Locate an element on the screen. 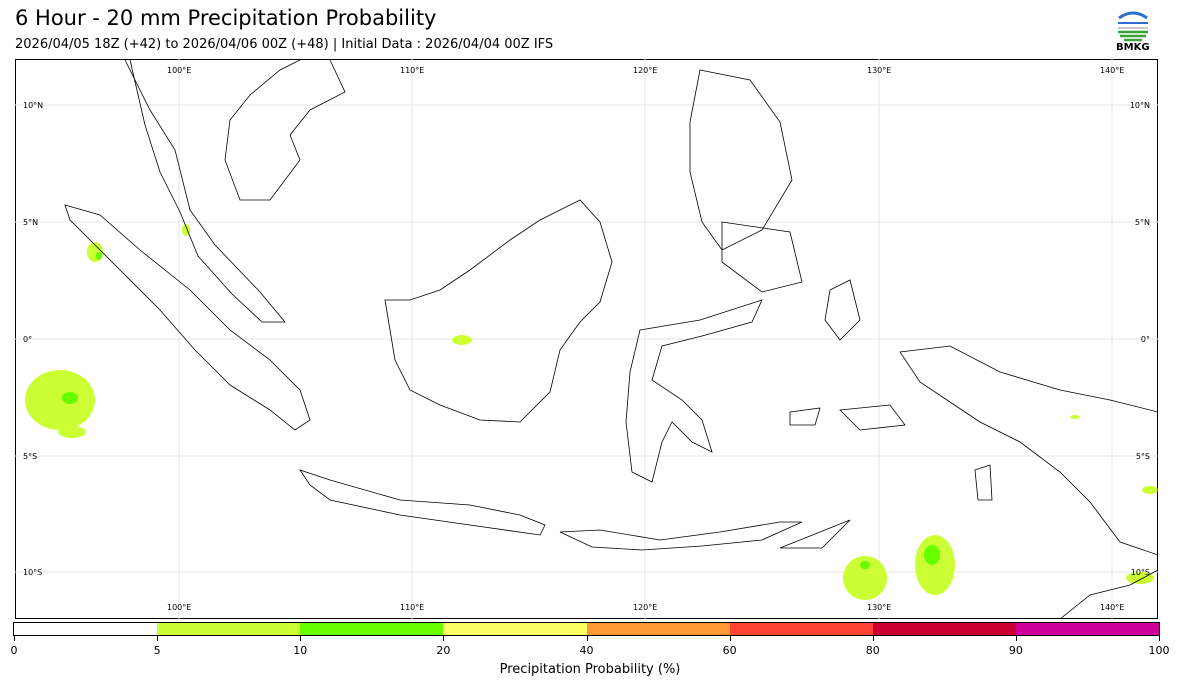 The height and width of the screenshot is (688, 1180). mindanao is located at coordinates (762, 257).